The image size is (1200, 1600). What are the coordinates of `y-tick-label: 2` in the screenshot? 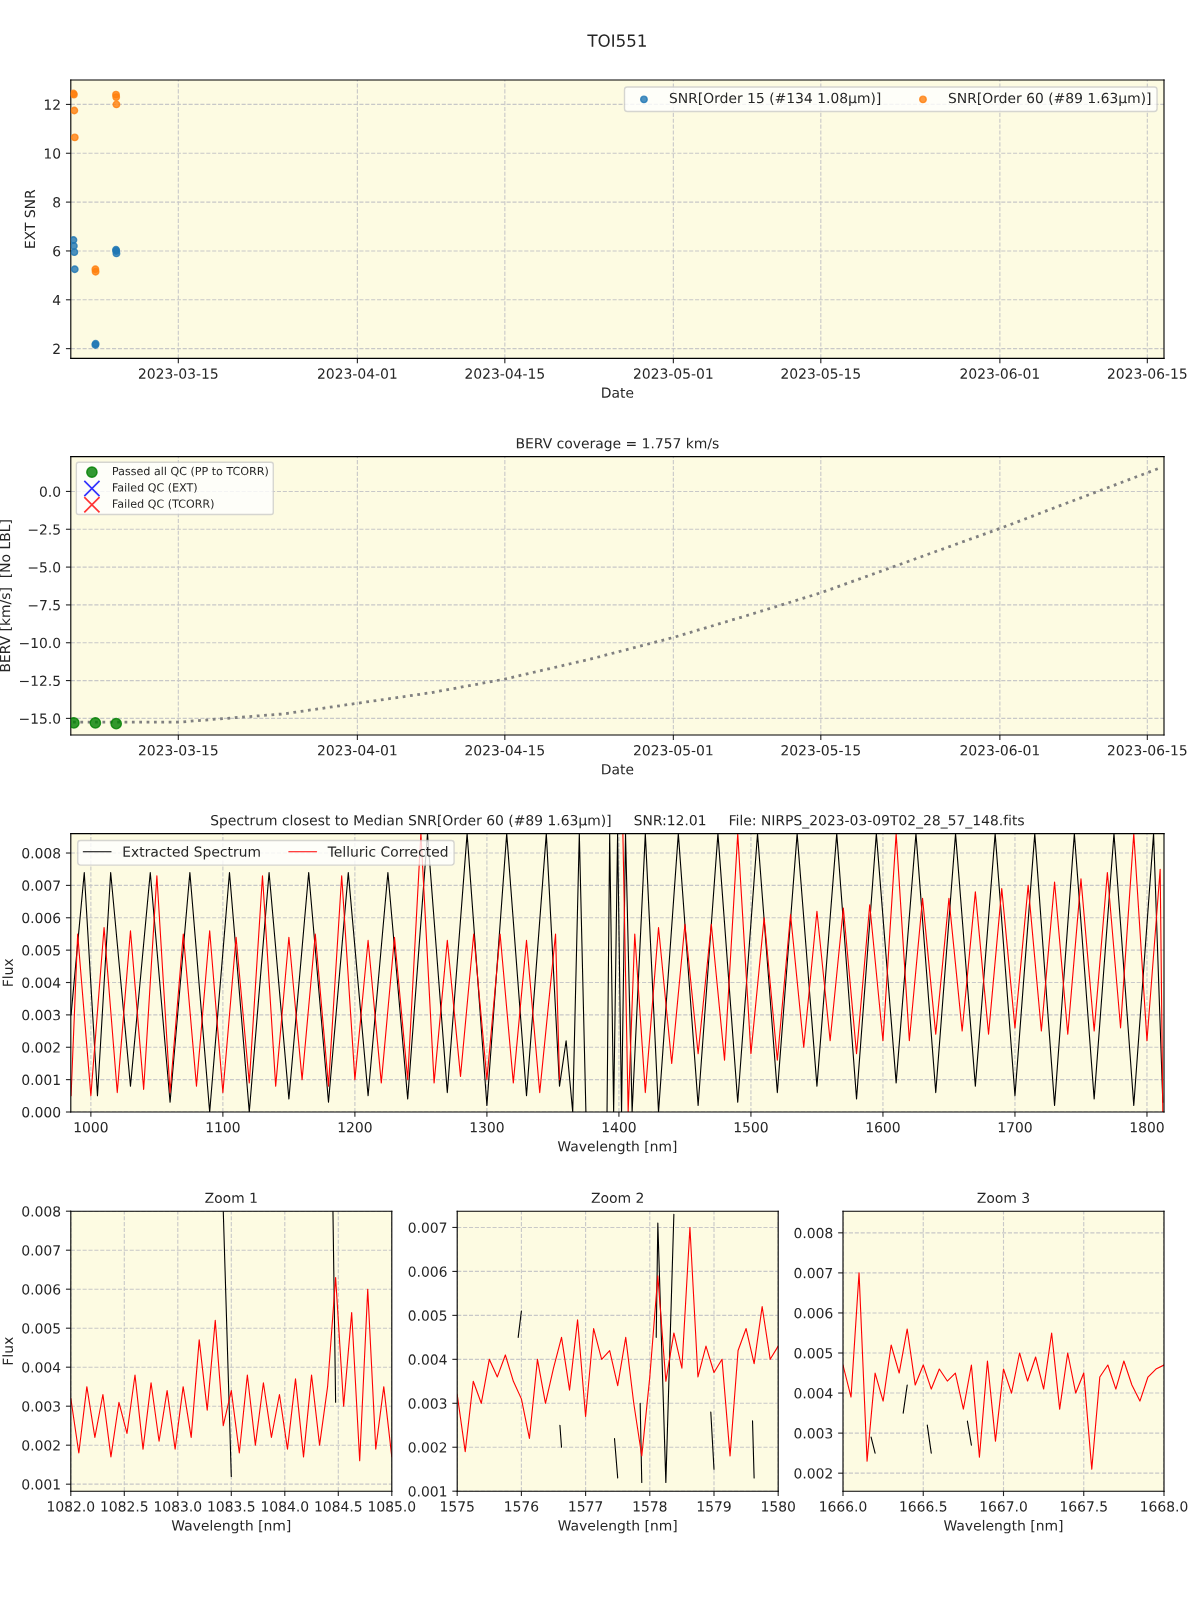 It's located at (56, 348).